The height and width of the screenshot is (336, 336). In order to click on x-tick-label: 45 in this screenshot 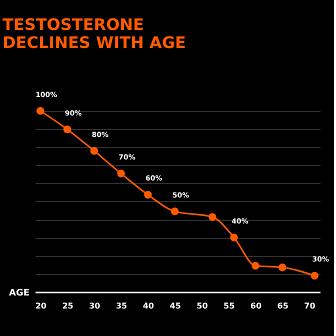, I will do `click(176, 306)`.